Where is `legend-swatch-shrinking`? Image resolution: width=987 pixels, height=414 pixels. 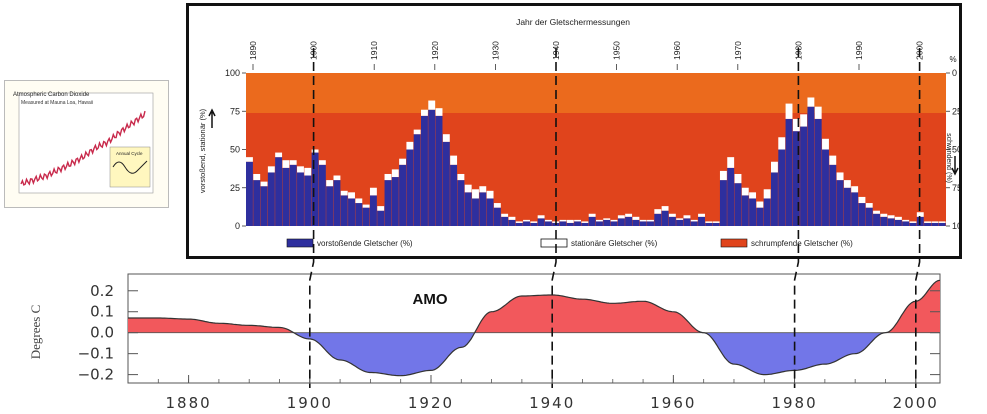
legend-swatch-shrinking is located at coordinates (734, 243).